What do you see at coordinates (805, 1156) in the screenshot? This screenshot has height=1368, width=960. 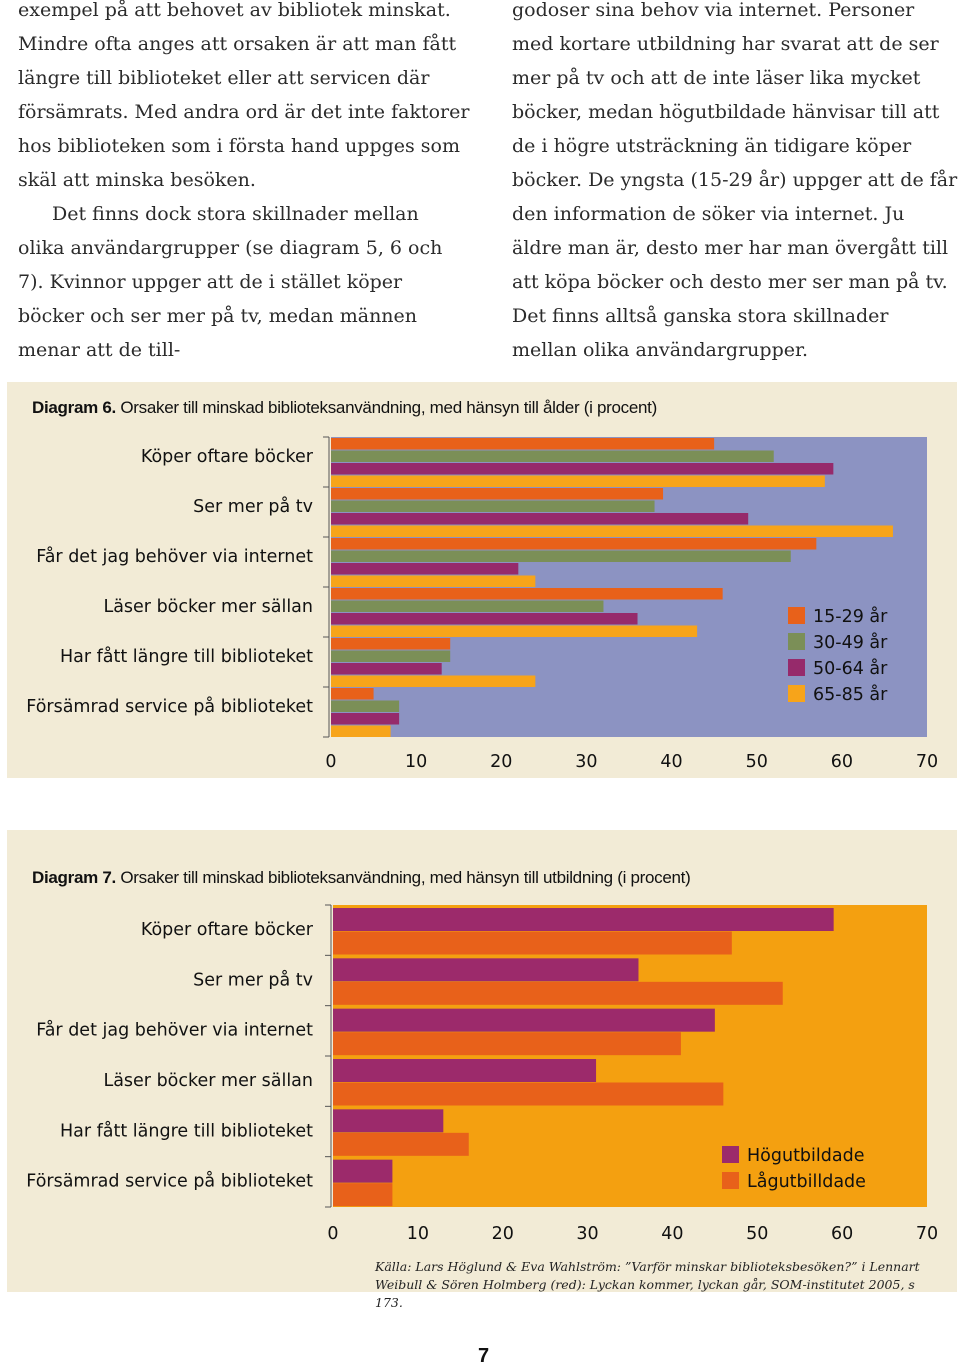 I see `legend-label-h-gutbildade: Högutbildade` at bounding box center [805, 1156].